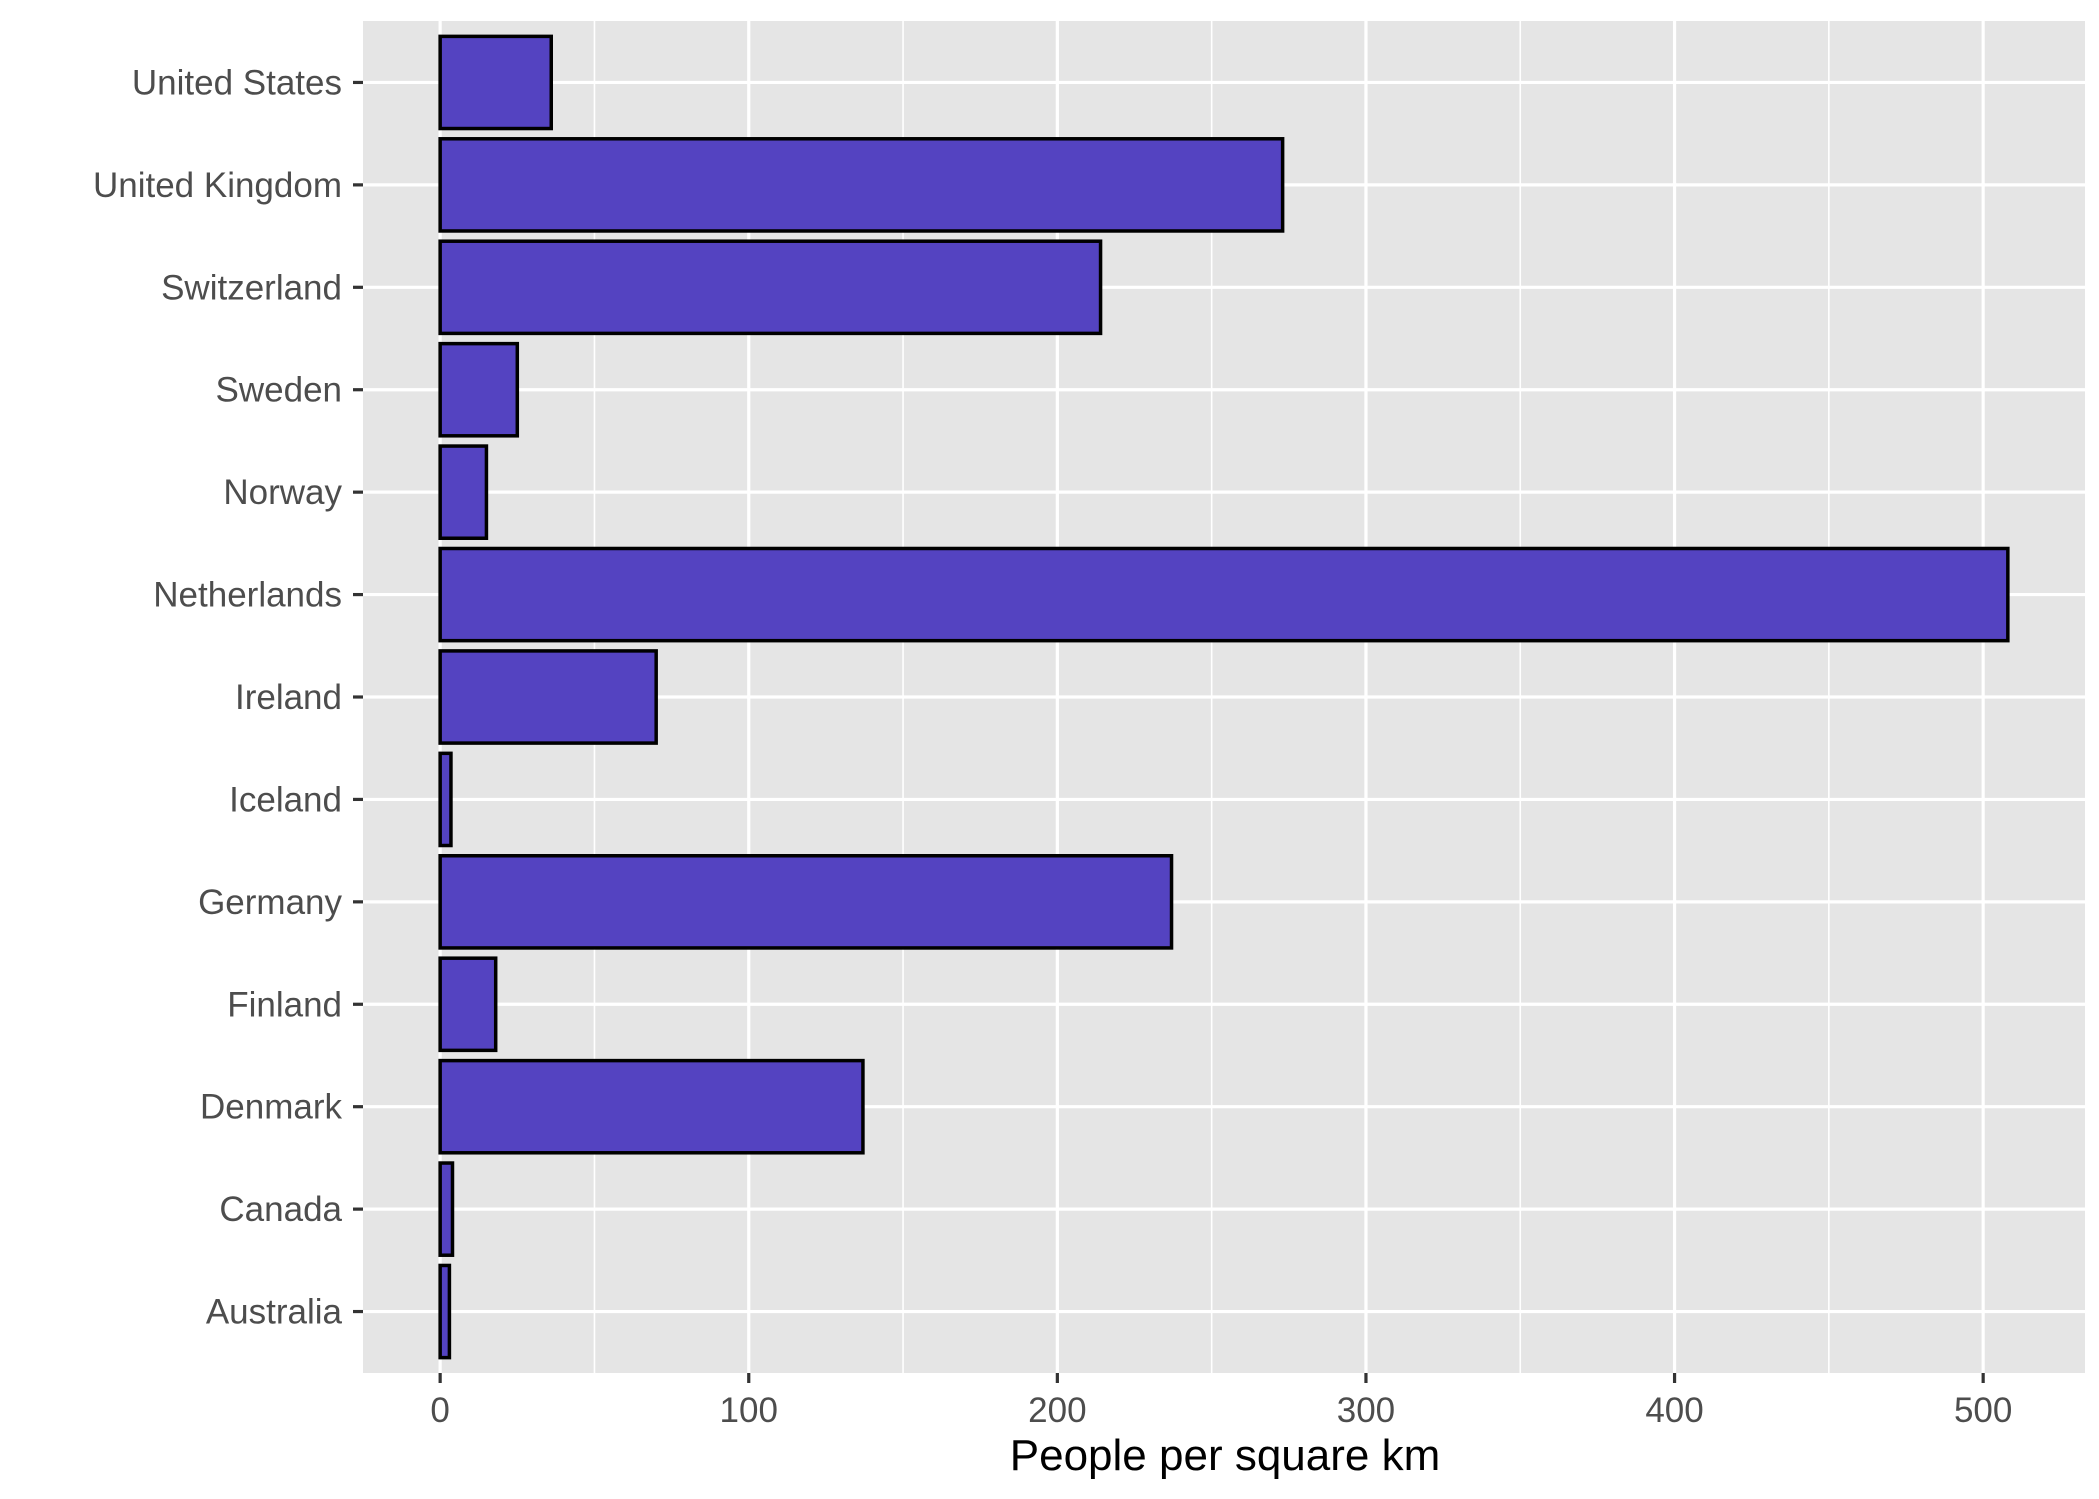  I want to click on x-tick-label: 500, so click(1983, 1410).